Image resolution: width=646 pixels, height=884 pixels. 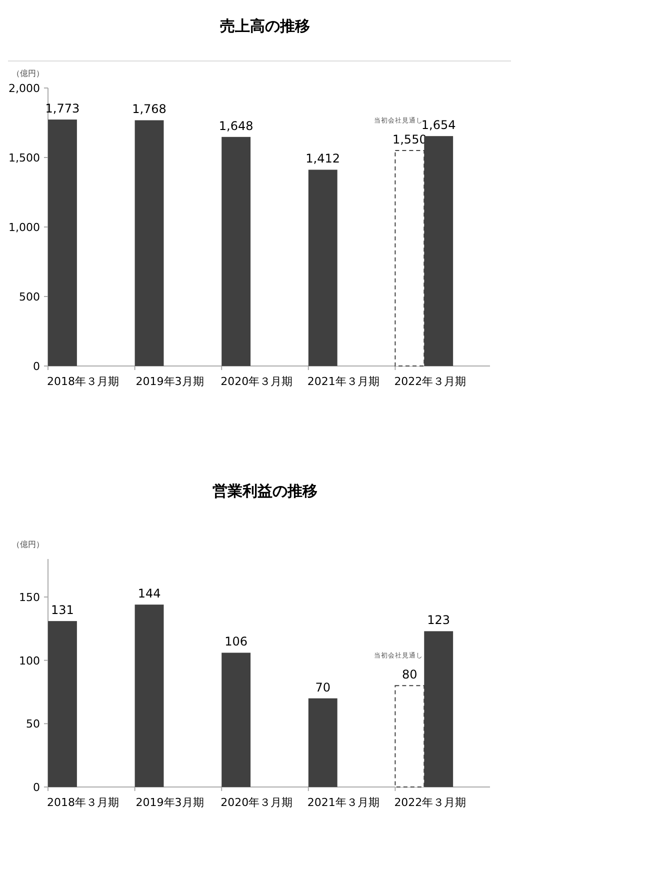 What do you see at coordinates (265, 491) in the screenshot?
I see `chart-title: 営業利益の推移` at bounding box center [265, 491].